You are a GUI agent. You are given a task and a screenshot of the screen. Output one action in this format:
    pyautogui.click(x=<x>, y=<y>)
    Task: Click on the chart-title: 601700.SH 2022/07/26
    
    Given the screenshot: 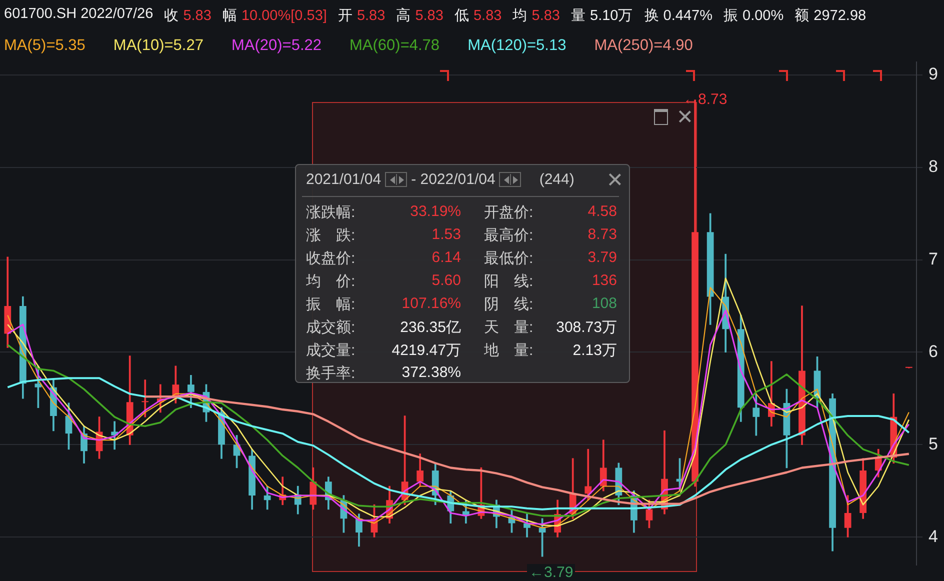 What is the action you would take?
    pyautogui.click(x=79, y=15)
    